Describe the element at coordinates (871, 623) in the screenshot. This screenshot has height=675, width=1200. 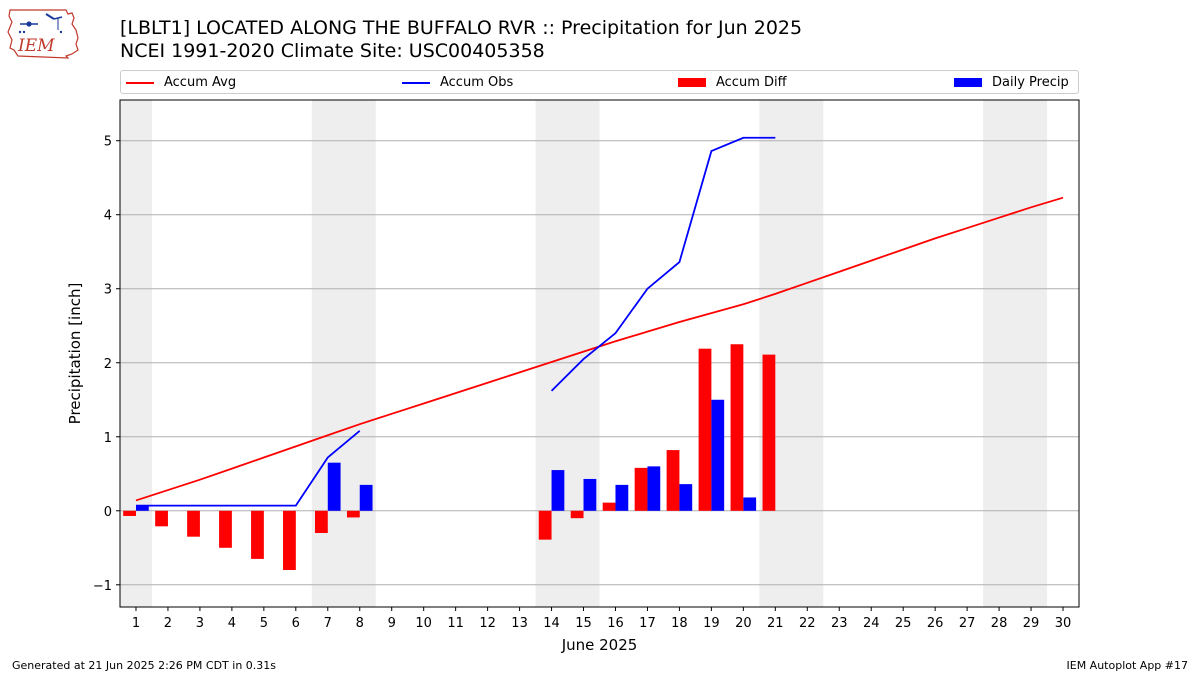
I see `x-tick-label-24: 24` at that location.